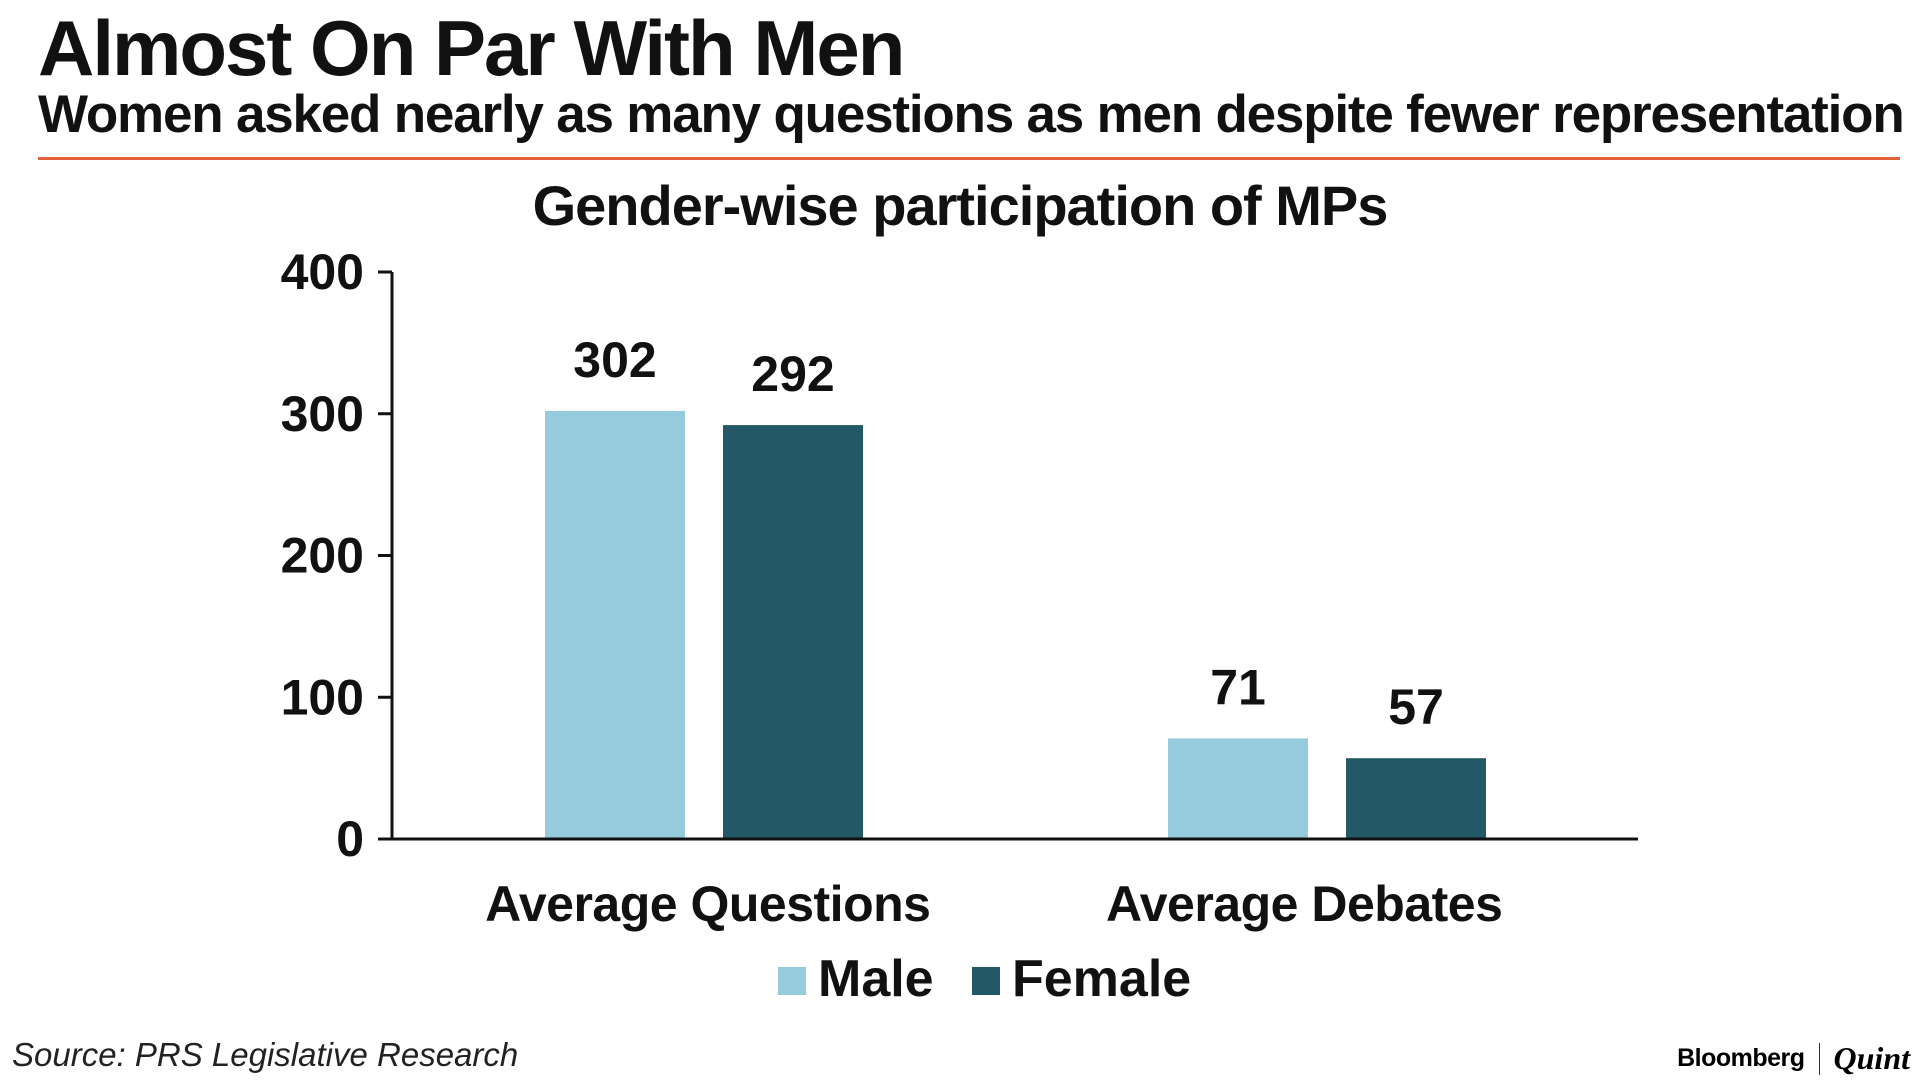 Image resolution: width=1920 pixels, height=1080 pixels. What do you see at coordinates (322, 697) in the screenshot?
I see `y-tick-label: 100` at bounding box center [322, 697].